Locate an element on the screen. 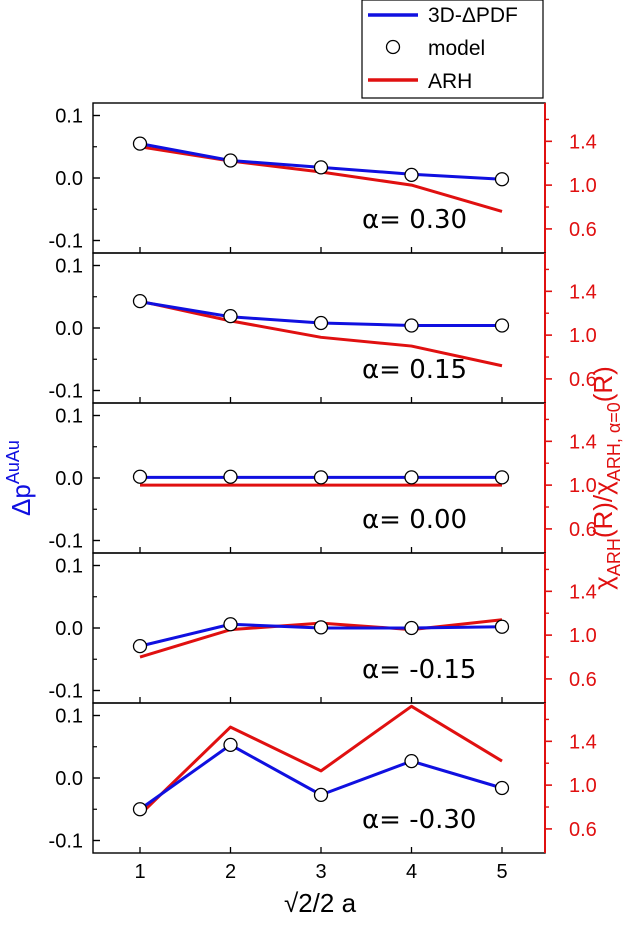  legend-label-pdf: 3D-ΔPDF is located at coordinates (473, 15).